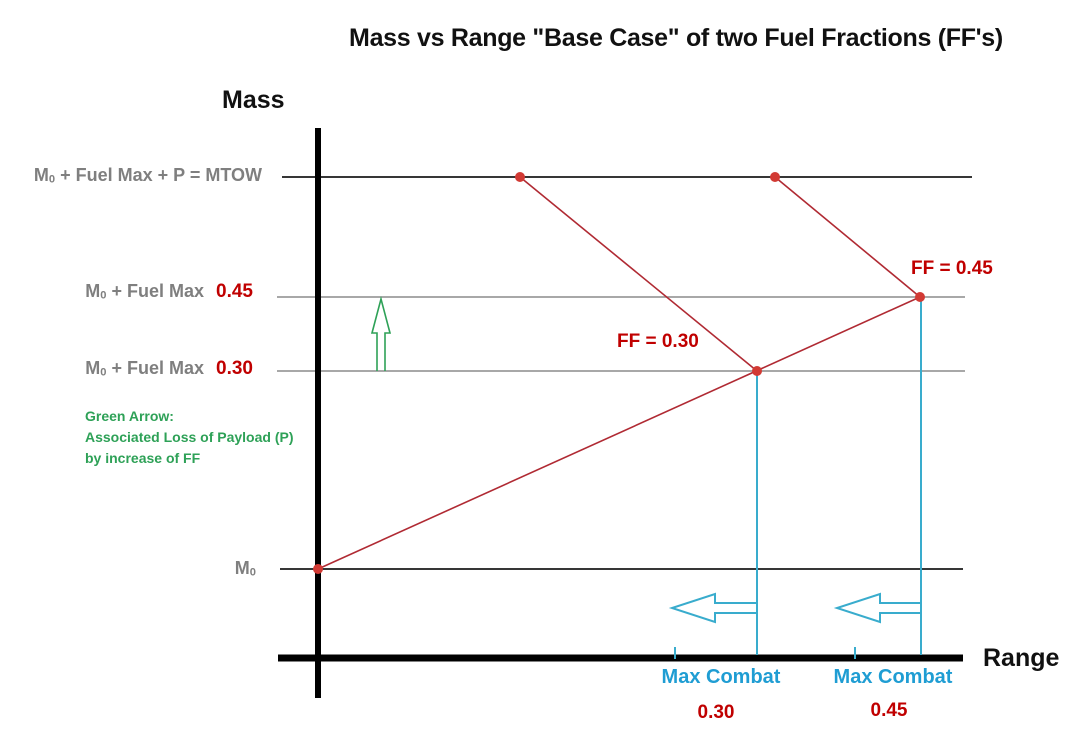 The width and height of the screenshot is (1084, 752). What do you see at coordinates (169, 291) in the screenshot?
I see `y-level-label-fuelmax-045: M0 + Fuel Max 0.45` at bounding box center [169, 291].